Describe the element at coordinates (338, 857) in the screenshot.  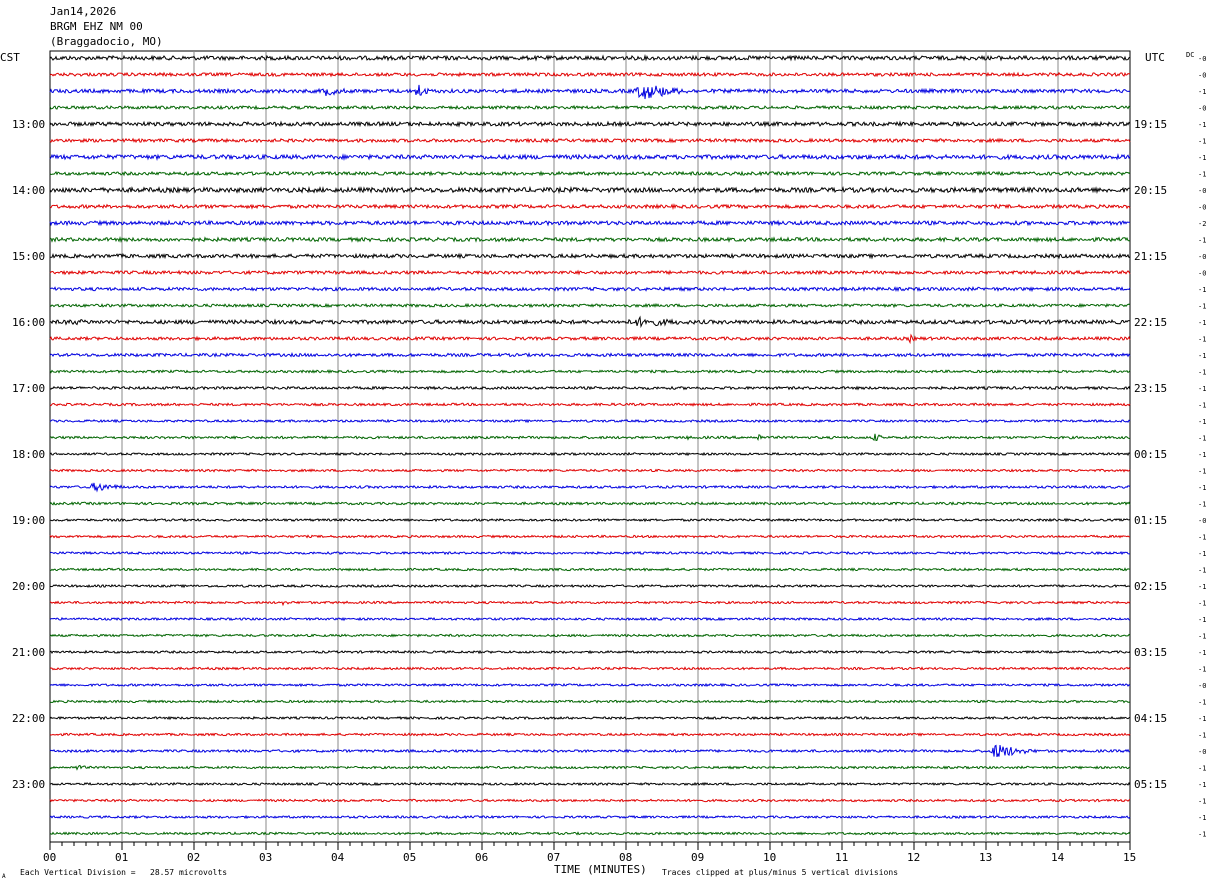
I see `x-tick-label: 04` at that location.